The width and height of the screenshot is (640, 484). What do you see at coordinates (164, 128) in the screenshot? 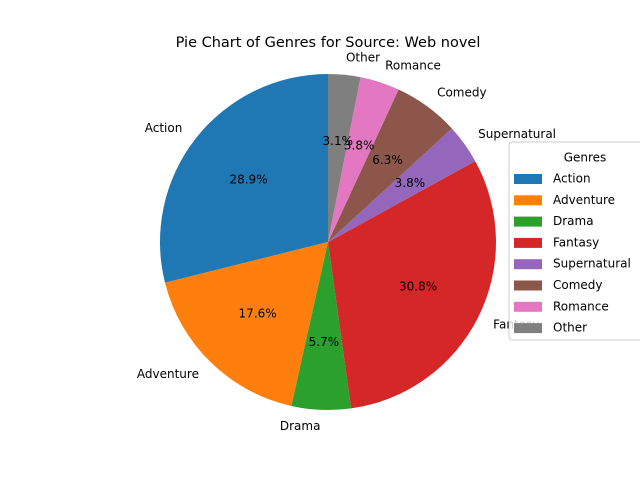
I see `slice-label-action: Action` at bounding box center [164, 128].